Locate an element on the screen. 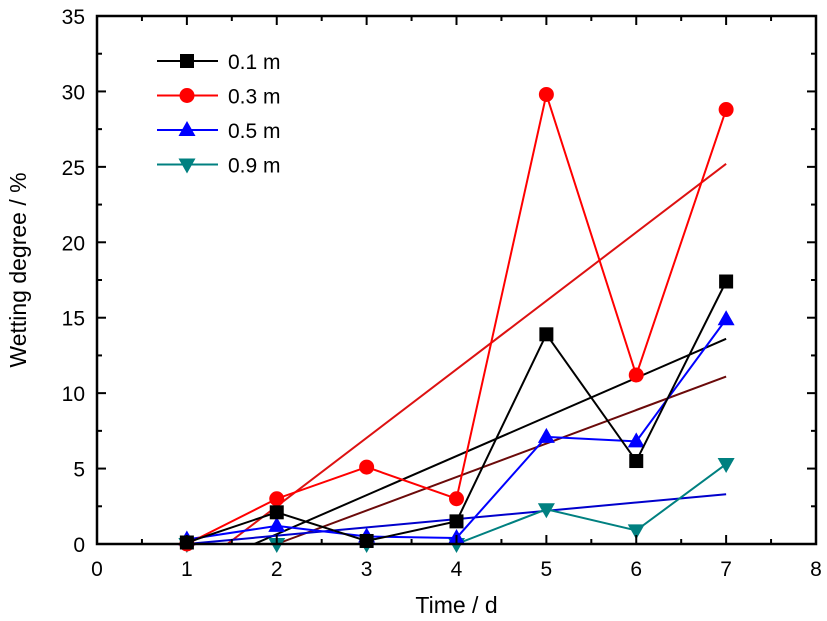 The image size is (827, 621). x-tick-label: 0 is located at coordinates (97, 569).